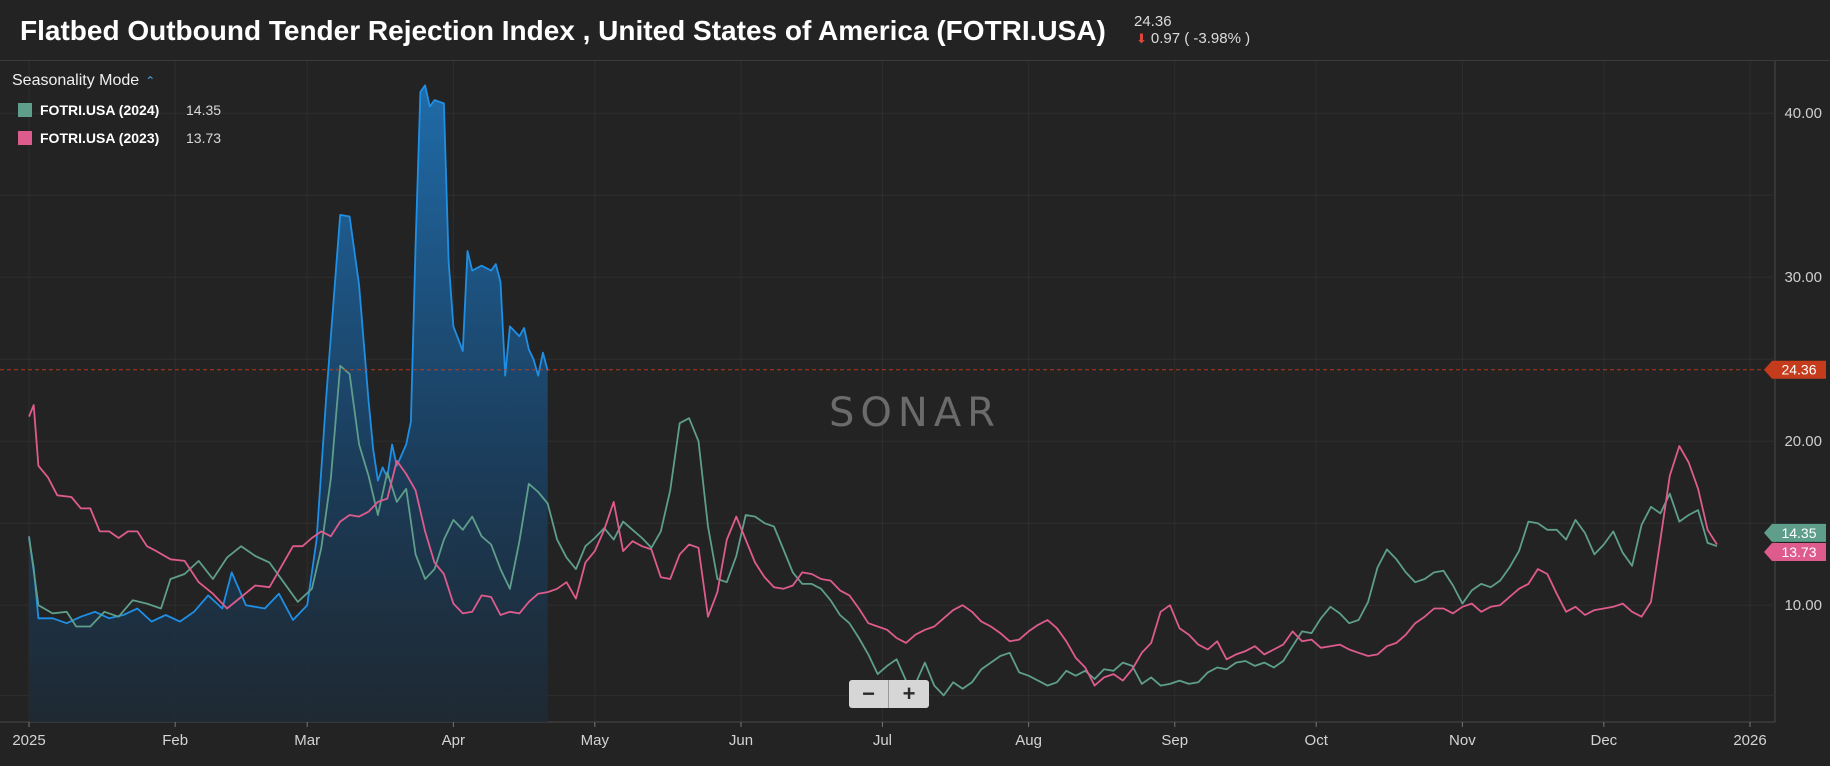 This screenshot has height=766, width=1830. Describe the element at coordinates (1200, 38) in the screenshot. I see `change-text: 0.97 ( -3.98% )` at that location.